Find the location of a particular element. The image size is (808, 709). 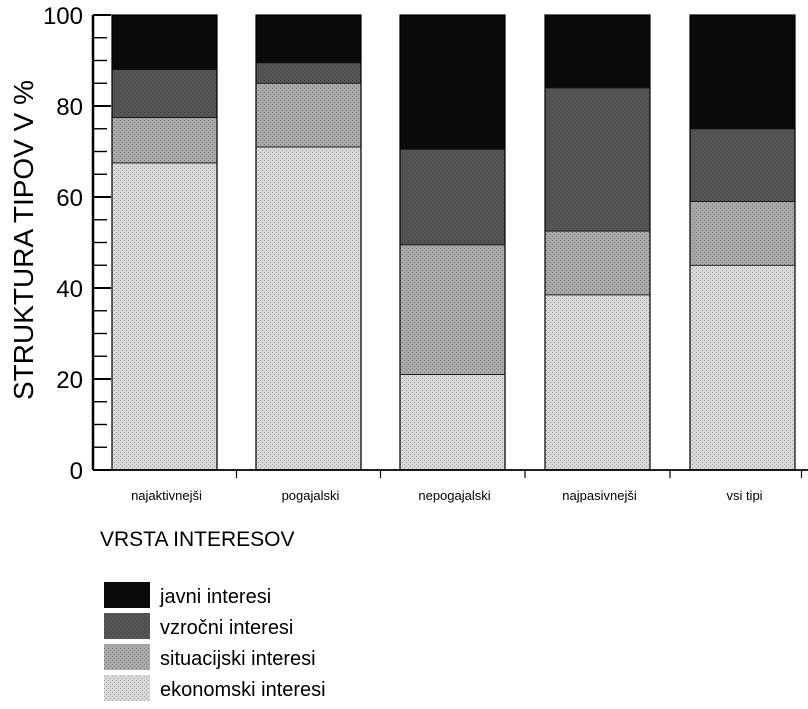

y-tick-label: 20 is located at coordinates (69, 380).